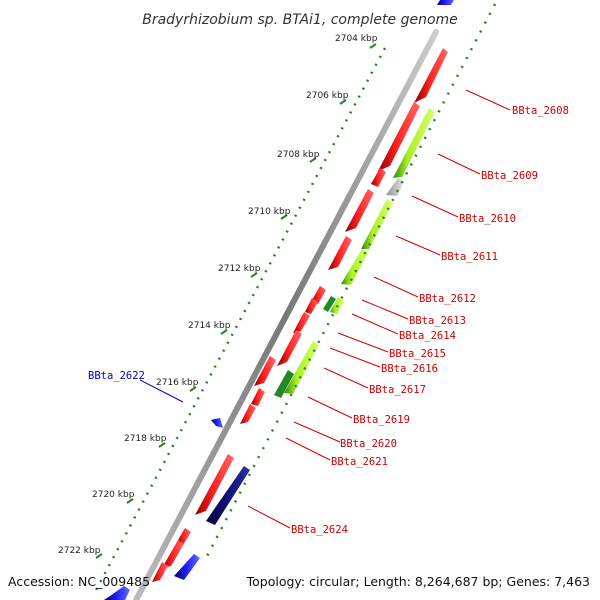 The width and height of the screenshot is (600, 600). Describe the element at coordinates (298, 155) in the screenshot. I see `scale-label: 2708 kbp` at that location.